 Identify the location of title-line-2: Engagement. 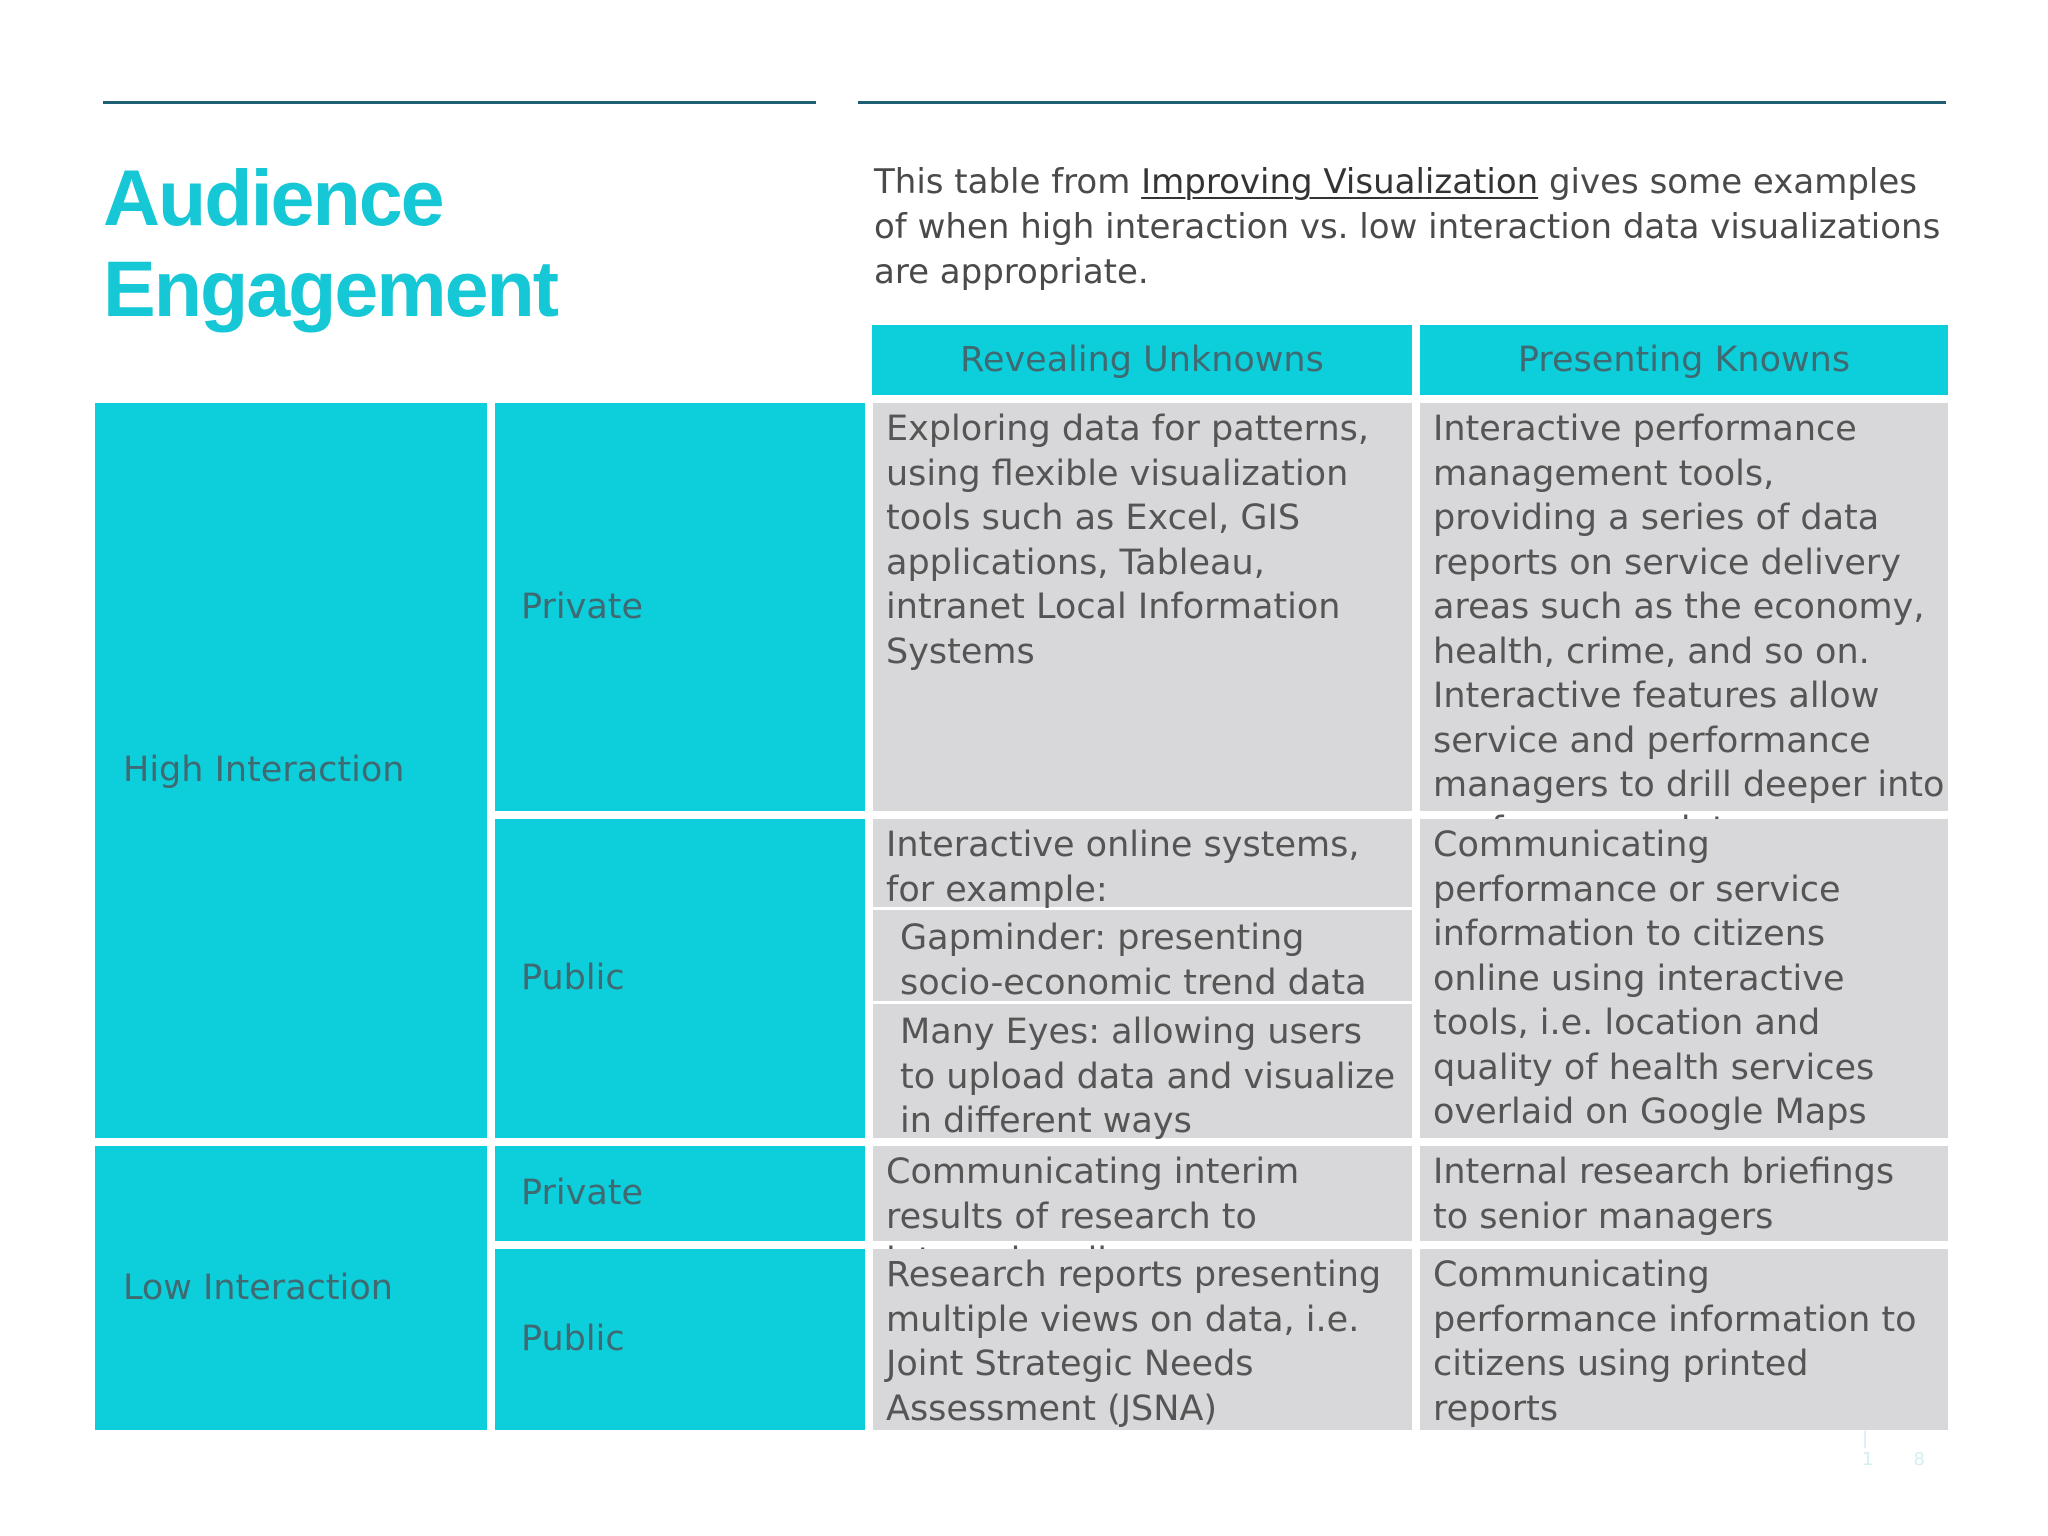
(331, 288).